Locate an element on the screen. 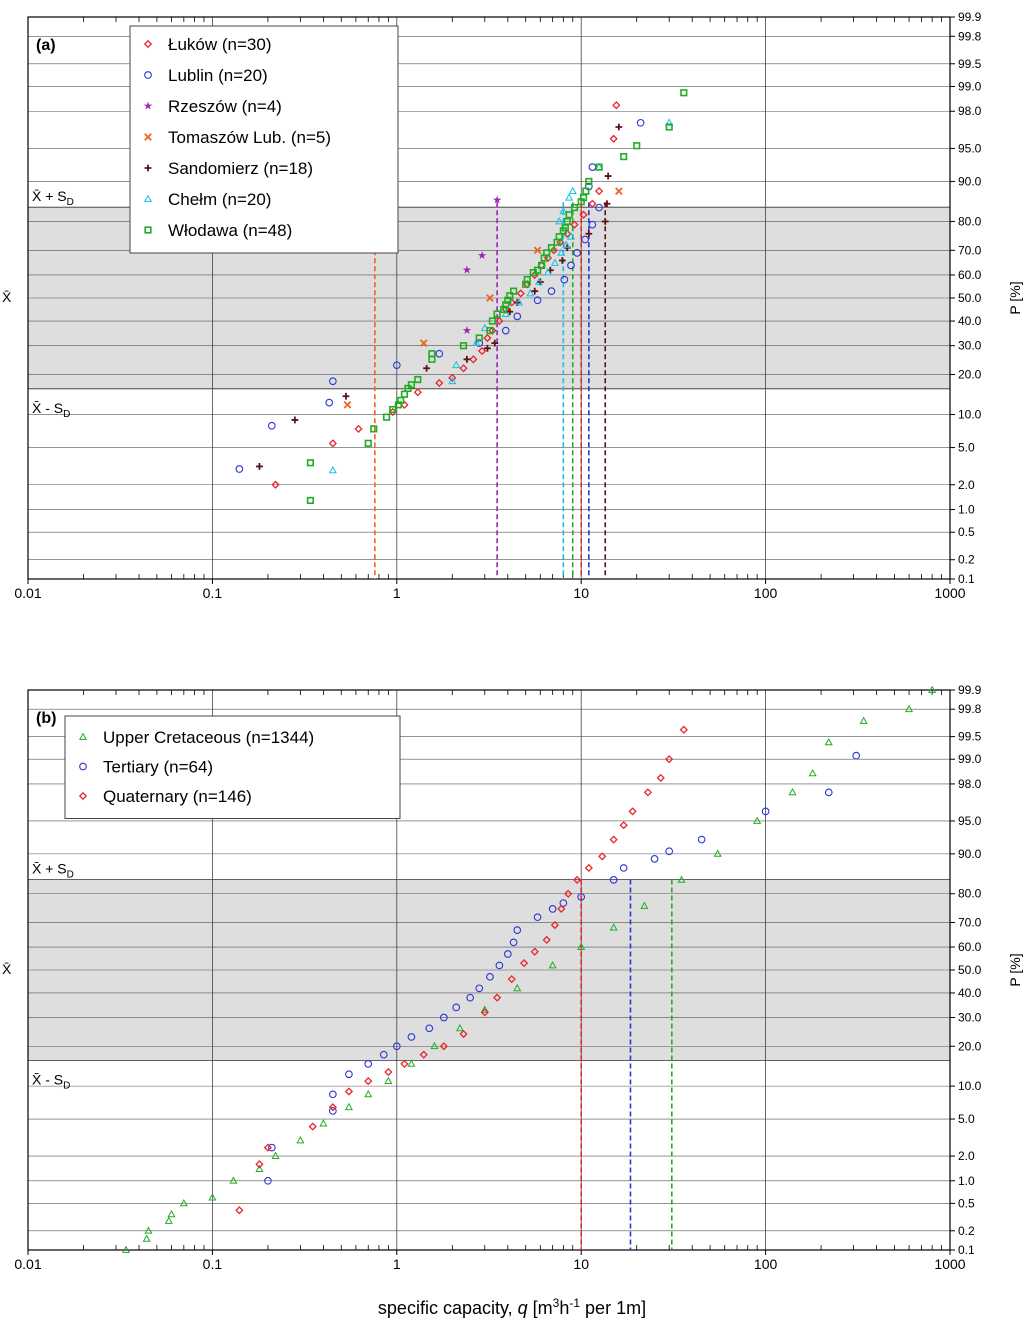 The image size is (1024, 1320). x-axis-label-part: per 1m] is located at coordinates (613, 1308).